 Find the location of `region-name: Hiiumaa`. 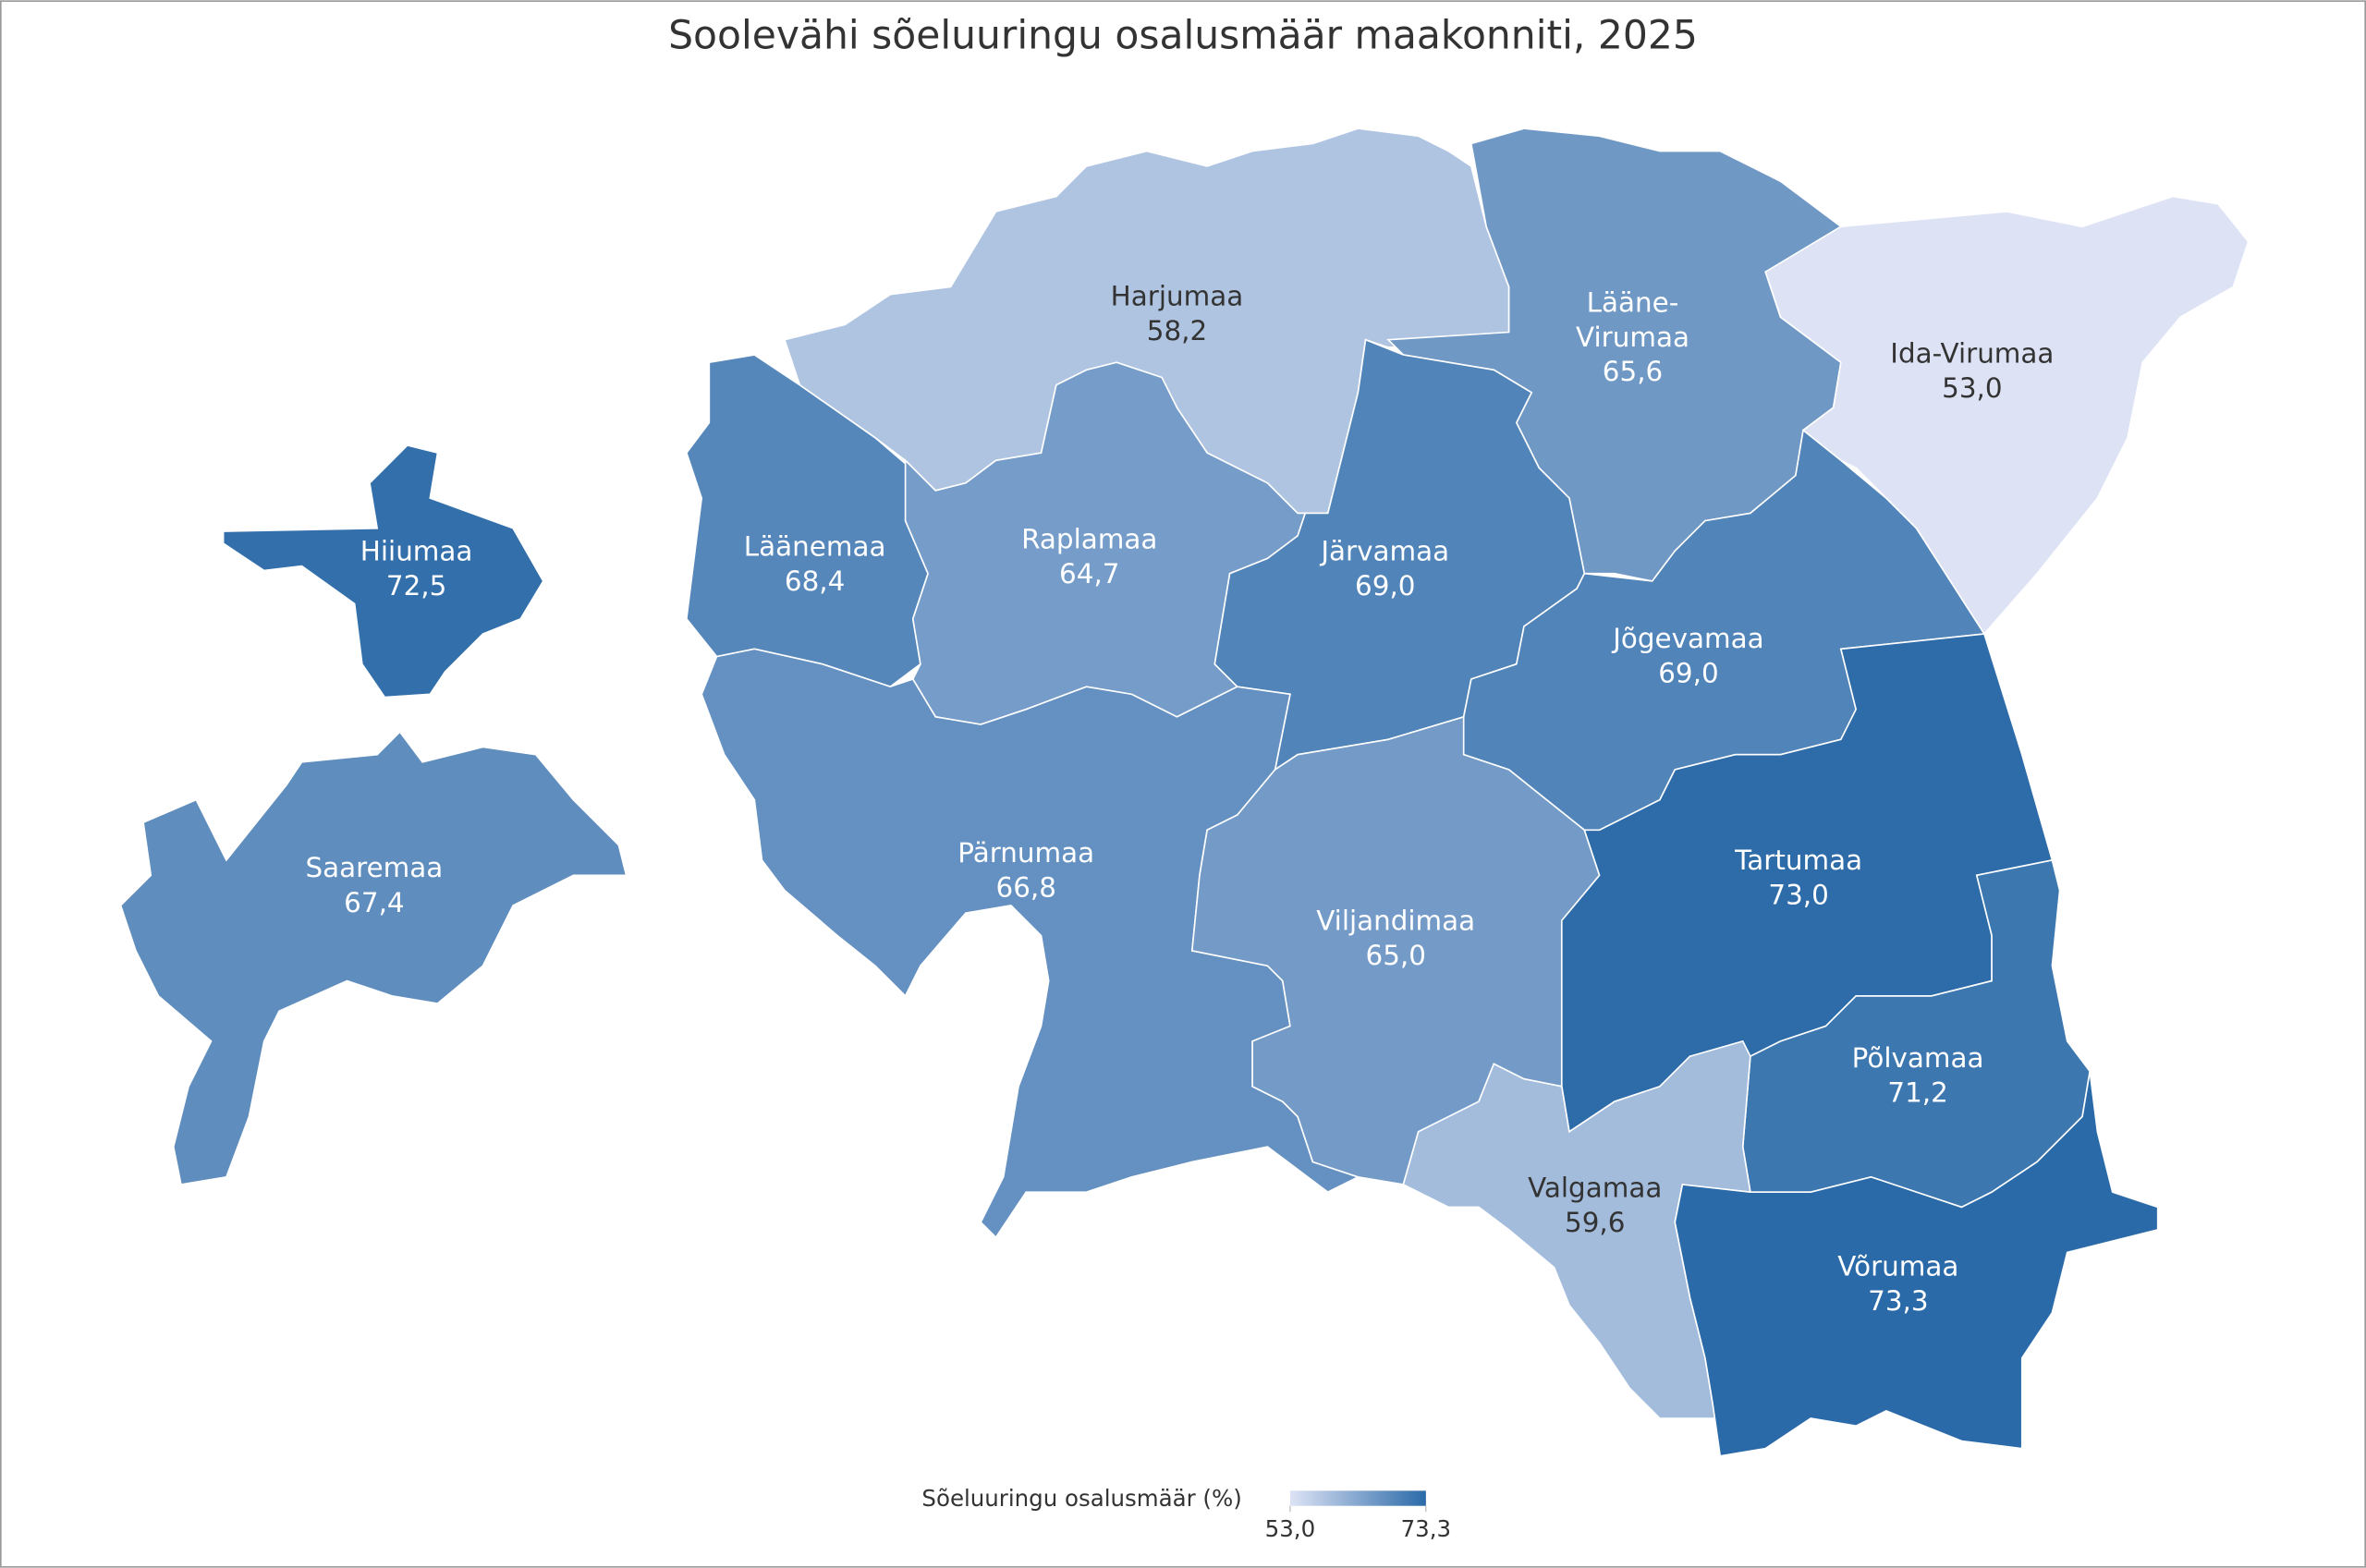

region-name: Hiiumaa is located at coordinates (417, 550).